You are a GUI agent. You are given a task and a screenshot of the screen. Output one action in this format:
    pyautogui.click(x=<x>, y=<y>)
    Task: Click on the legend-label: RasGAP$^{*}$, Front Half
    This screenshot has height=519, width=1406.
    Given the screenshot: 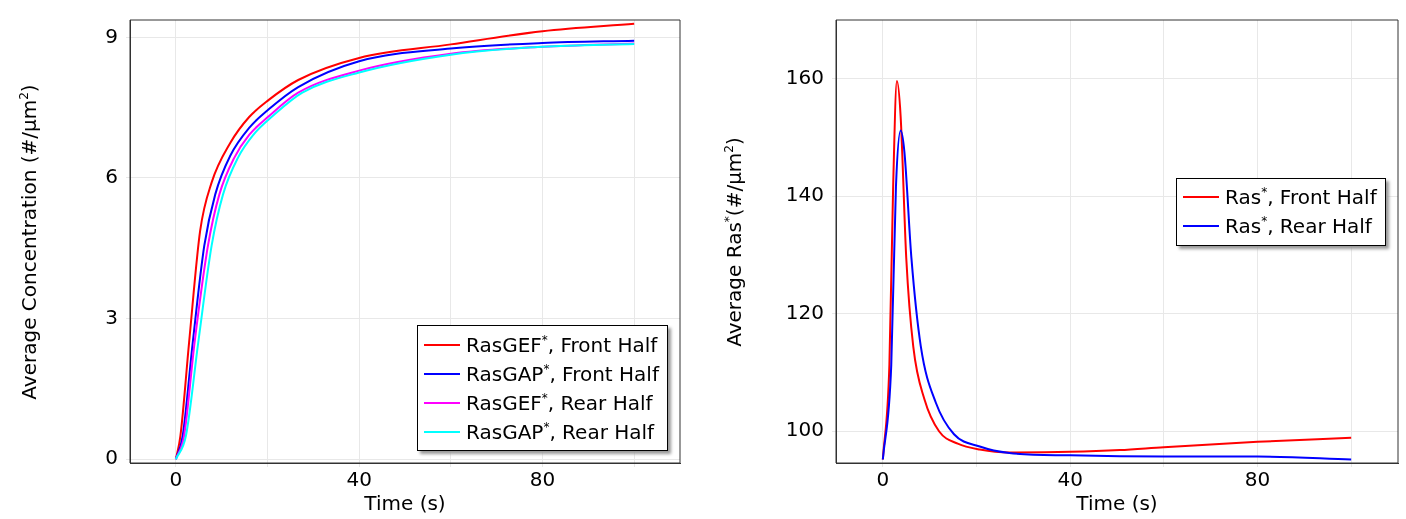 What is the action you would take?
    pyautogui.click(x=562, y=373)
    